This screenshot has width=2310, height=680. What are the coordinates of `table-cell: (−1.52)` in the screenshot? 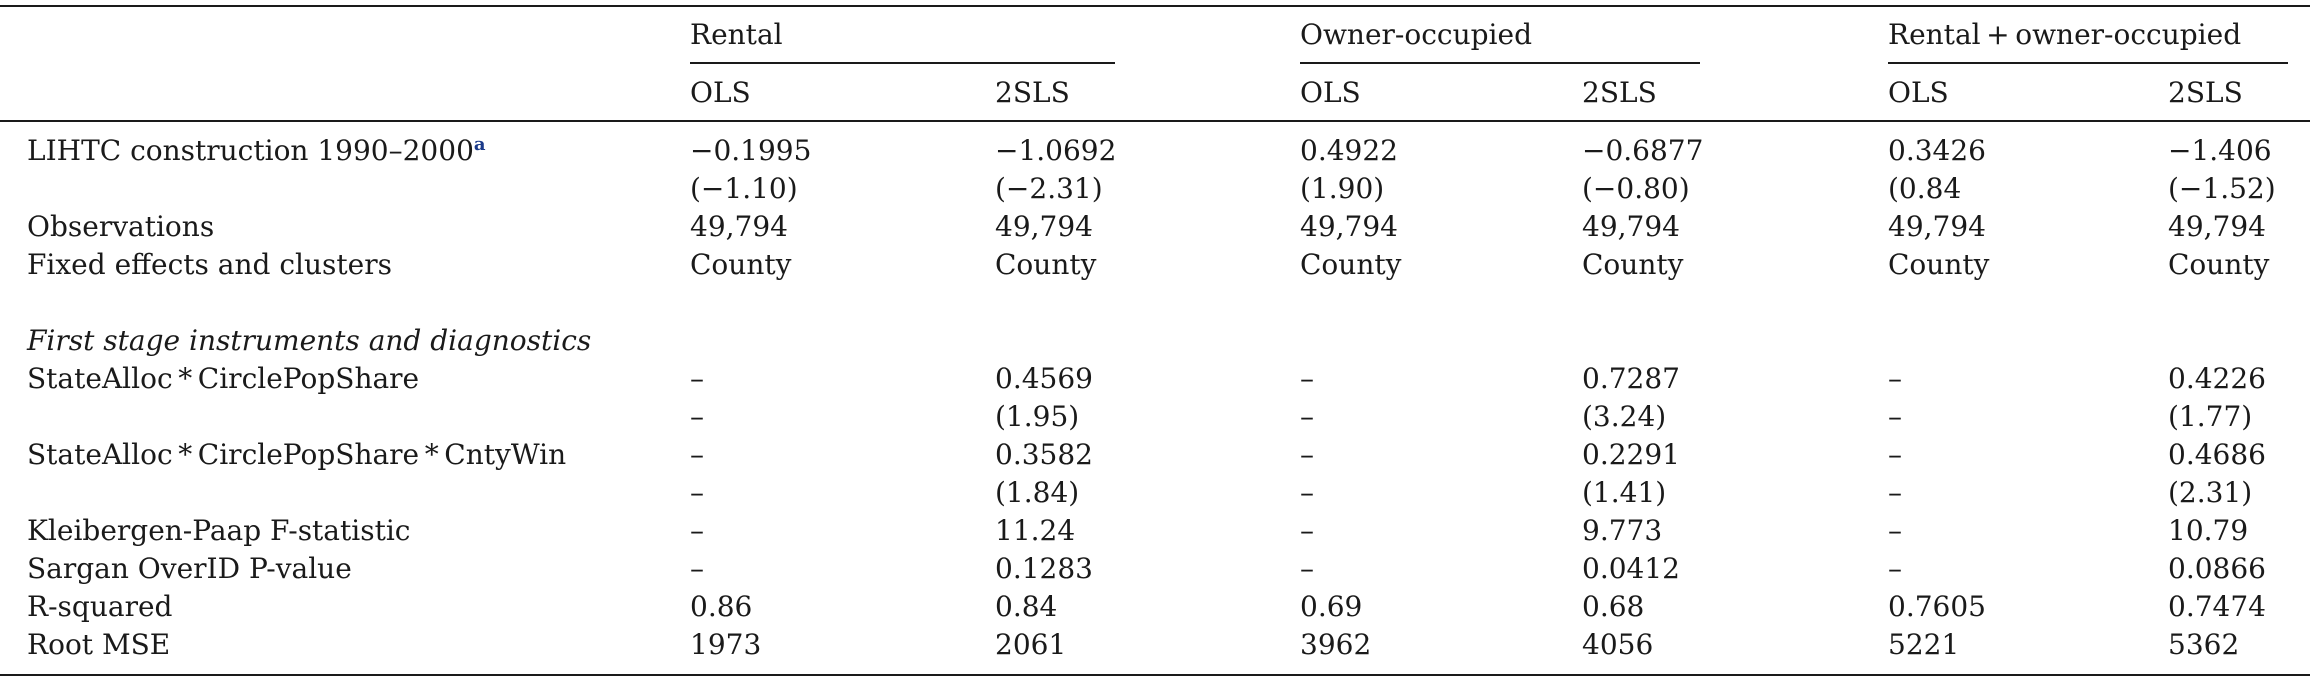 It's located at (2222, 188).